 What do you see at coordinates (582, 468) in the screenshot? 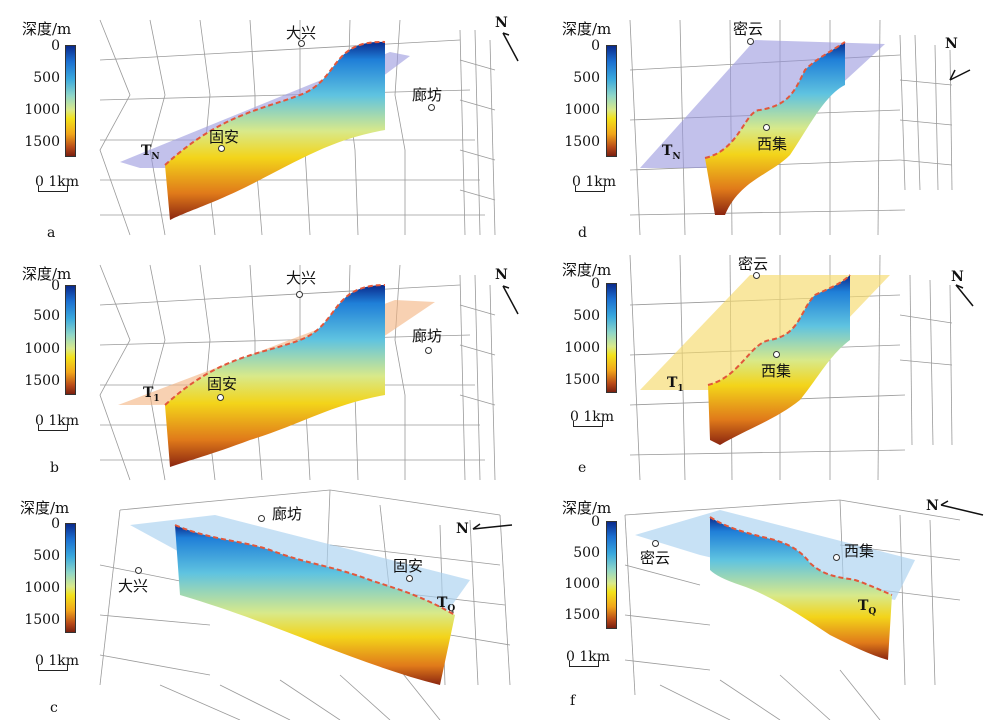
I see `panel-label-e: e` at bounding box center [582, 468].